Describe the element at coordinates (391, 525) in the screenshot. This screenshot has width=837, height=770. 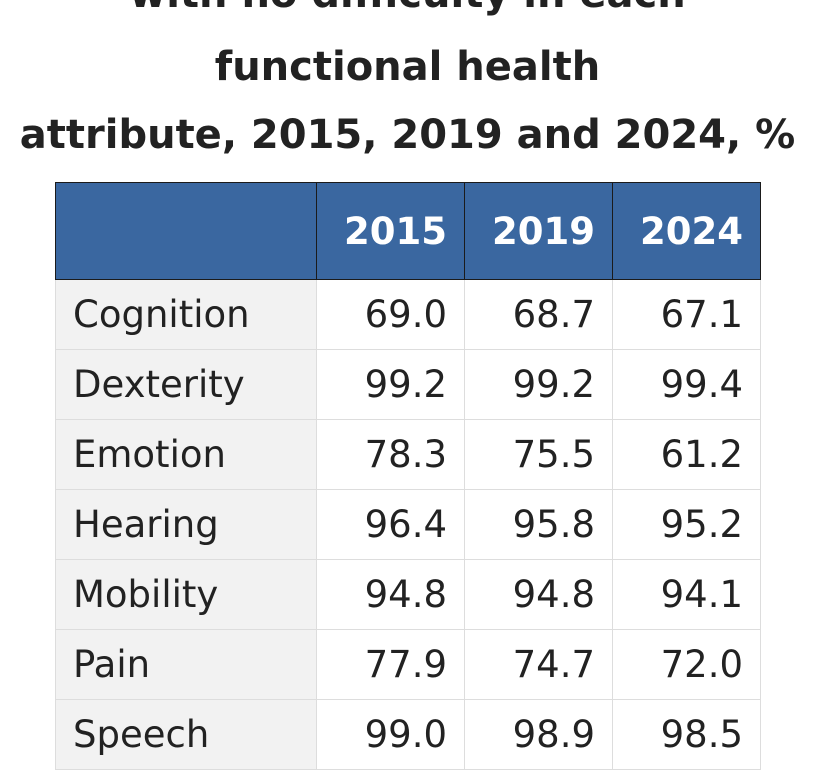
I see `value-cell: 96.4` at that location.